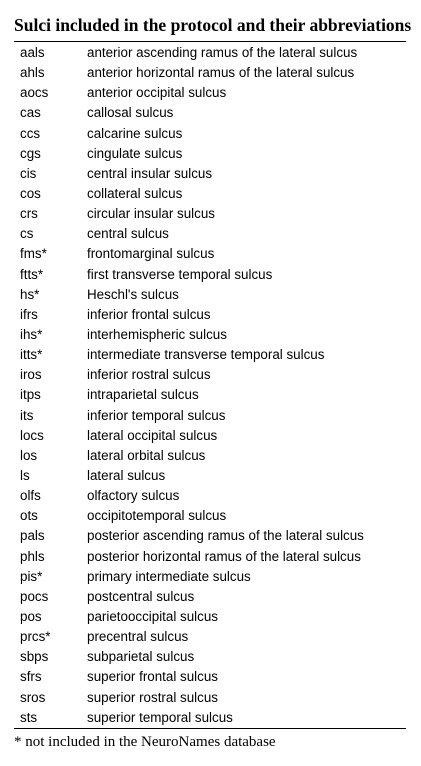 This screenshot has height=766, width=421. Describe the element at coordinates (152, 697) in the screenshot. I see `sulcus-name-cell: superior rostral sulcus` at that location.